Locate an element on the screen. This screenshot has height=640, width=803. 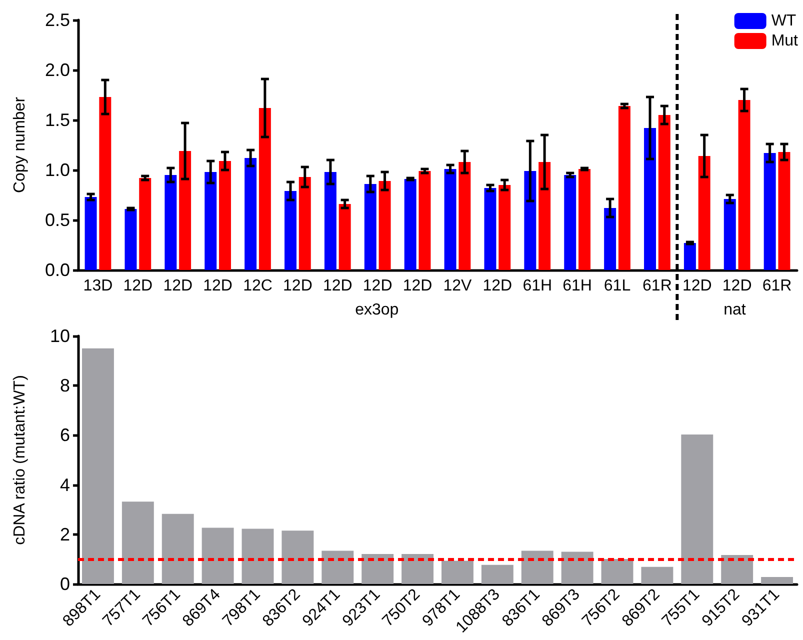
legend-label: Mut is located at coordinates (785, 41).